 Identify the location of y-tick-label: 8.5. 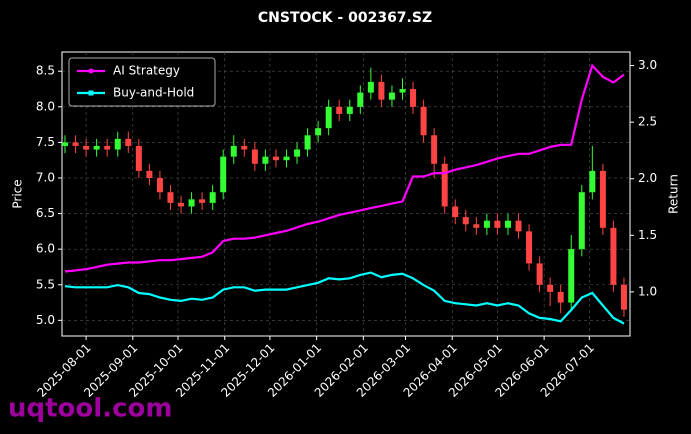
(45, 71).